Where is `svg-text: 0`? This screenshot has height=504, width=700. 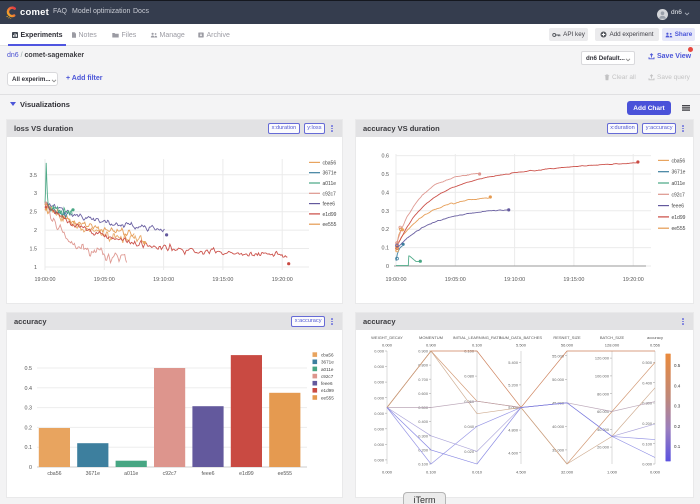 svg-text: 0 is located at coordinates (387, 267).